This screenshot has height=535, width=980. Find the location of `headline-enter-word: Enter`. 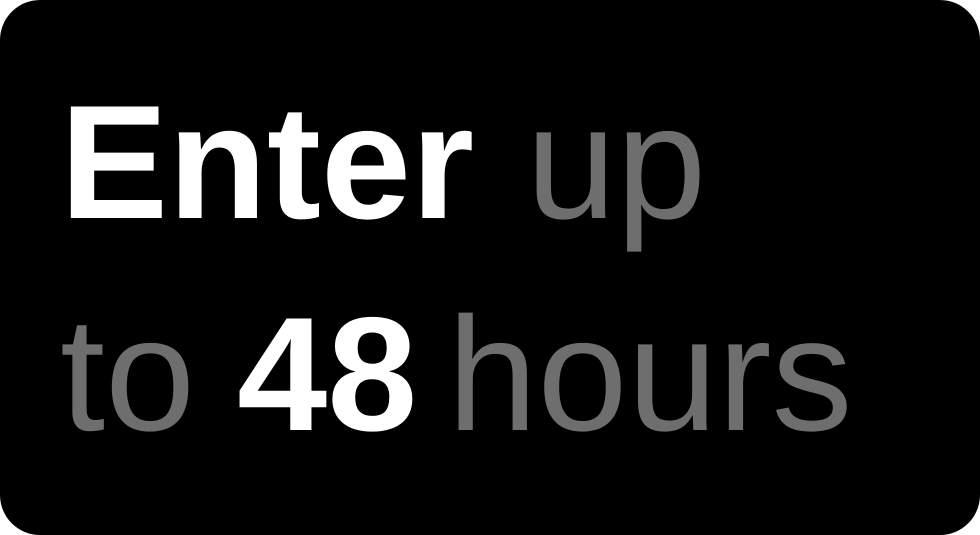

headline-enter-word: Enter is located at coordinates (267, 162).